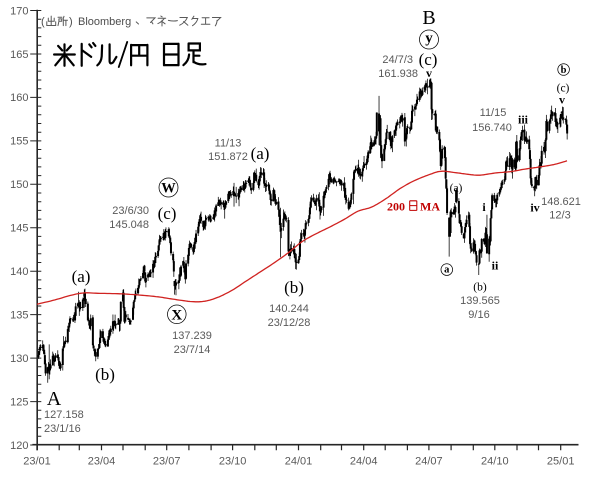  What do you see at coordinates (19, 272) in the screenshot?
I see `svg-text: 140` at bounding box center [19, 272].